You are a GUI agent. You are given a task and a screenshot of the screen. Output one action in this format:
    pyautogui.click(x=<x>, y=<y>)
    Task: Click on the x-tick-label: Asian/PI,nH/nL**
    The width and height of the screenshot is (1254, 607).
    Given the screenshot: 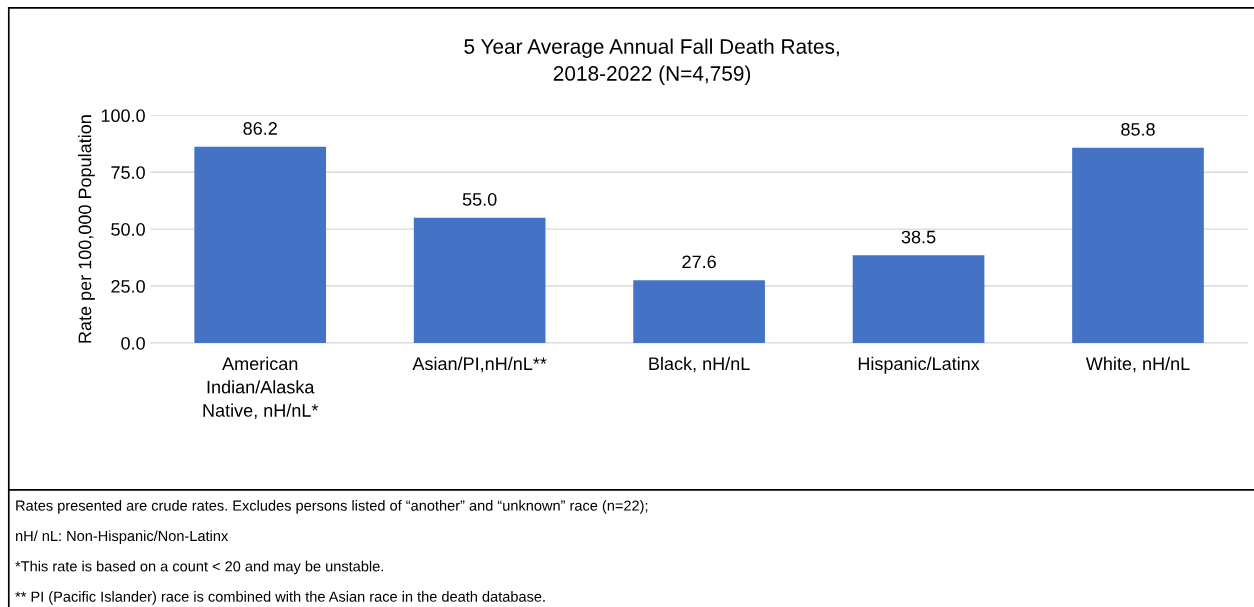 What is the action you would take?
    pyautogui.click(x=479, y=364)
    